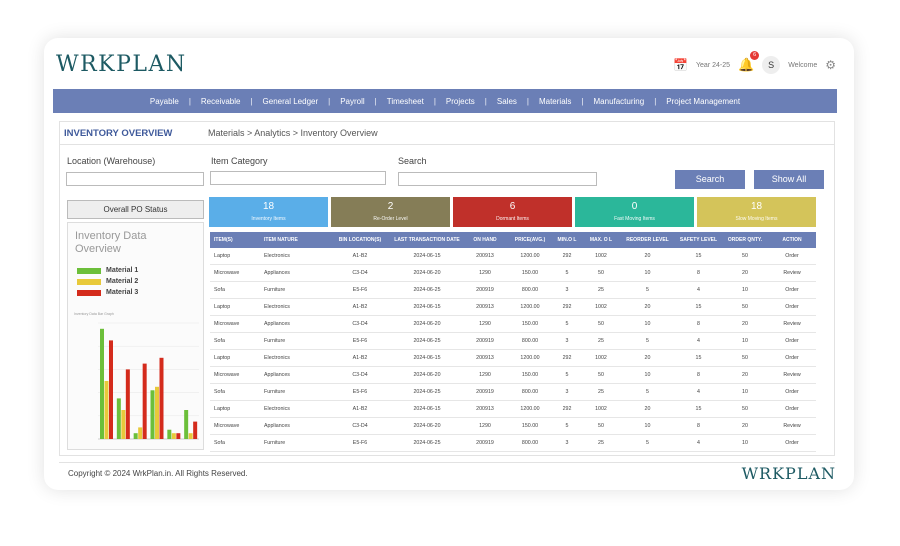  Describe the element at coordinates (405, 101) in the screenshot. I see `nav-item-timesheet: Timesheet` at that location.